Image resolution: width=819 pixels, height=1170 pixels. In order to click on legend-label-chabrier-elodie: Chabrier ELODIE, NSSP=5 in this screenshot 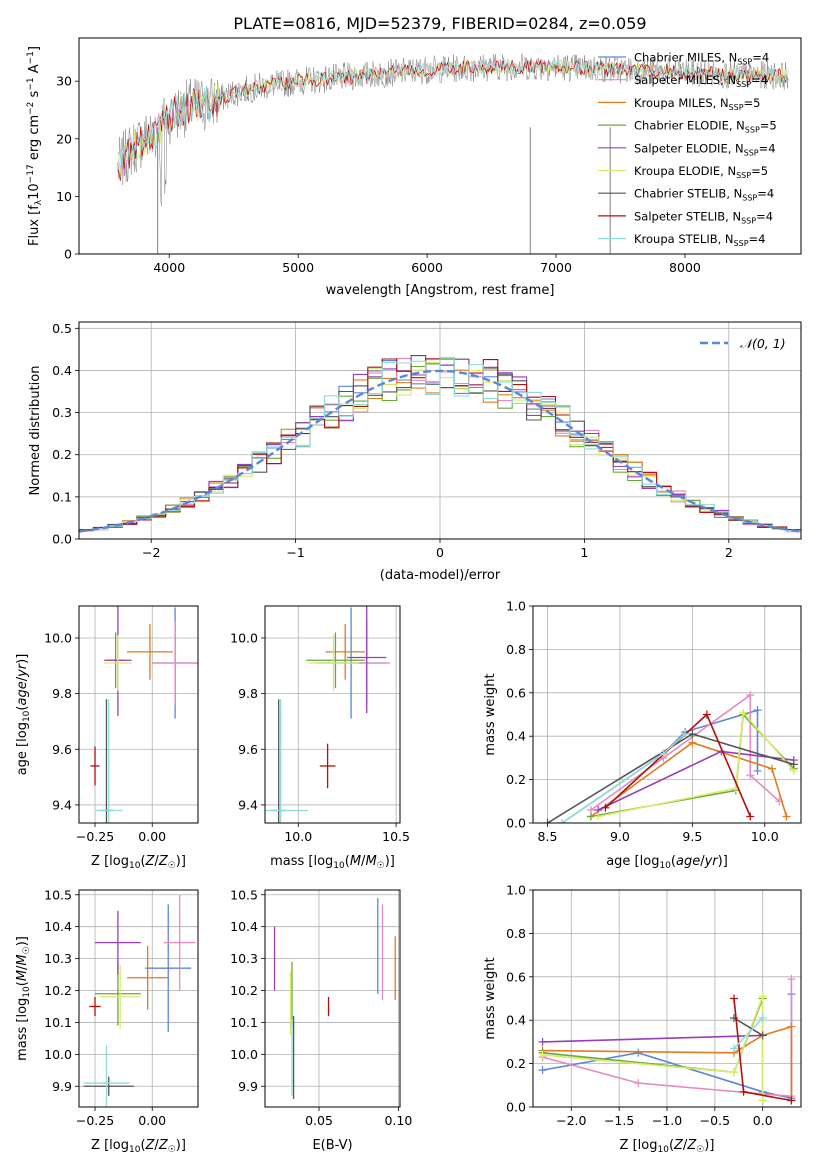, I will do `click(705, 127)`.